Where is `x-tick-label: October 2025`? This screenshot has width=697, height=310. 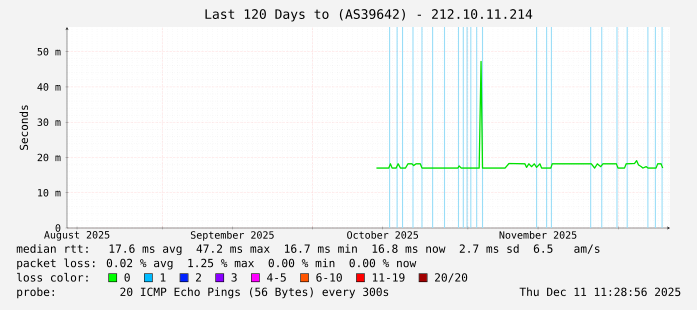 x-tick-label: October 2025 is located at coordinates (382, 235).